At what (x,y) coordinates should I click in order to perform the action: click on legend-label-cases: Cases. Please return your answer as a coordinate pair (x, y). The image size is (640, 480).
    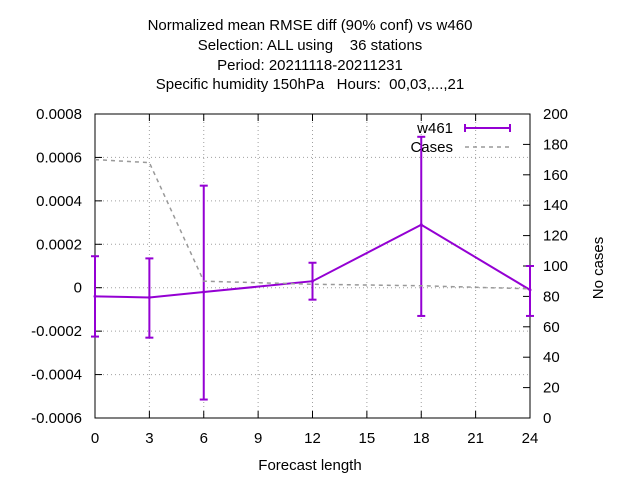
    Looking at the image, I should click on (431, 147).